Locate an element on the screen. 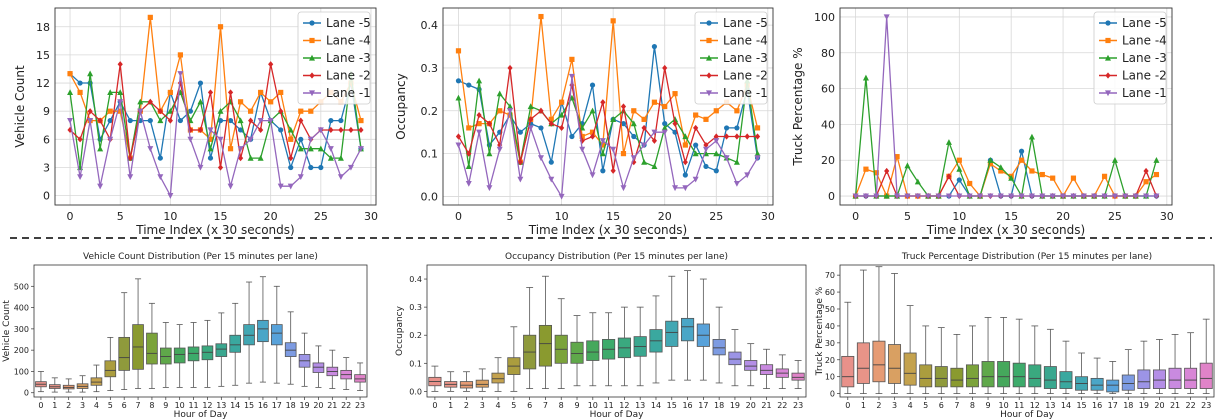  y-tick-label: 70 is located at coordinates (830, 275).